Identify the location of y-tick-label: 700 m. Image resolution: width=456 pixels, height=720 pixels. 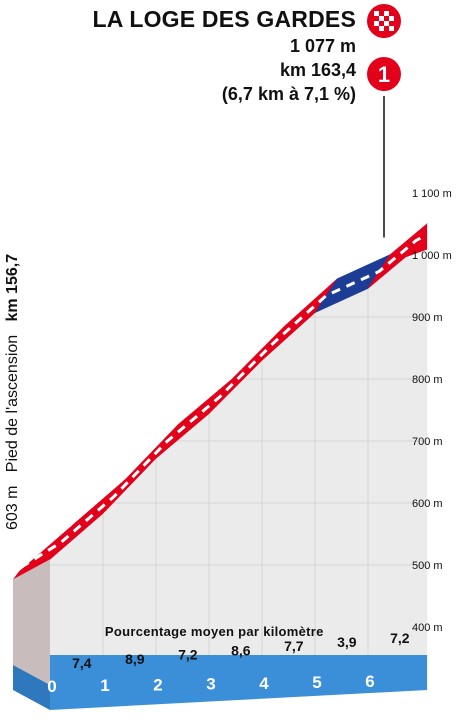
(427, 442).